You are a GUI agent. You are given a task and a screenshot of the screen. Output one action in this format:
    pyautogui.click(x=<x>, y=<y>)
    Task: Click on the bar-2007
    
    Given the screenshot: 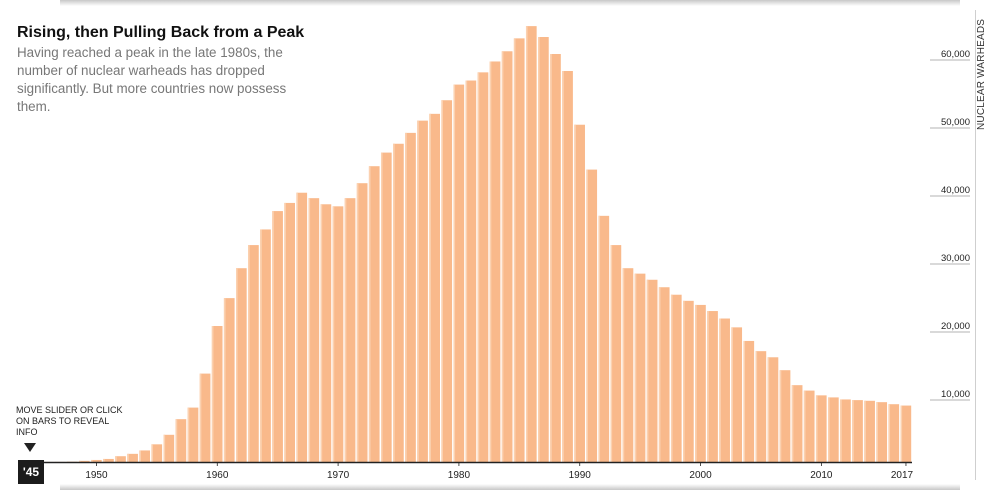 What is the action you would take?
    pyautogui.click(x=785, y=416)
    